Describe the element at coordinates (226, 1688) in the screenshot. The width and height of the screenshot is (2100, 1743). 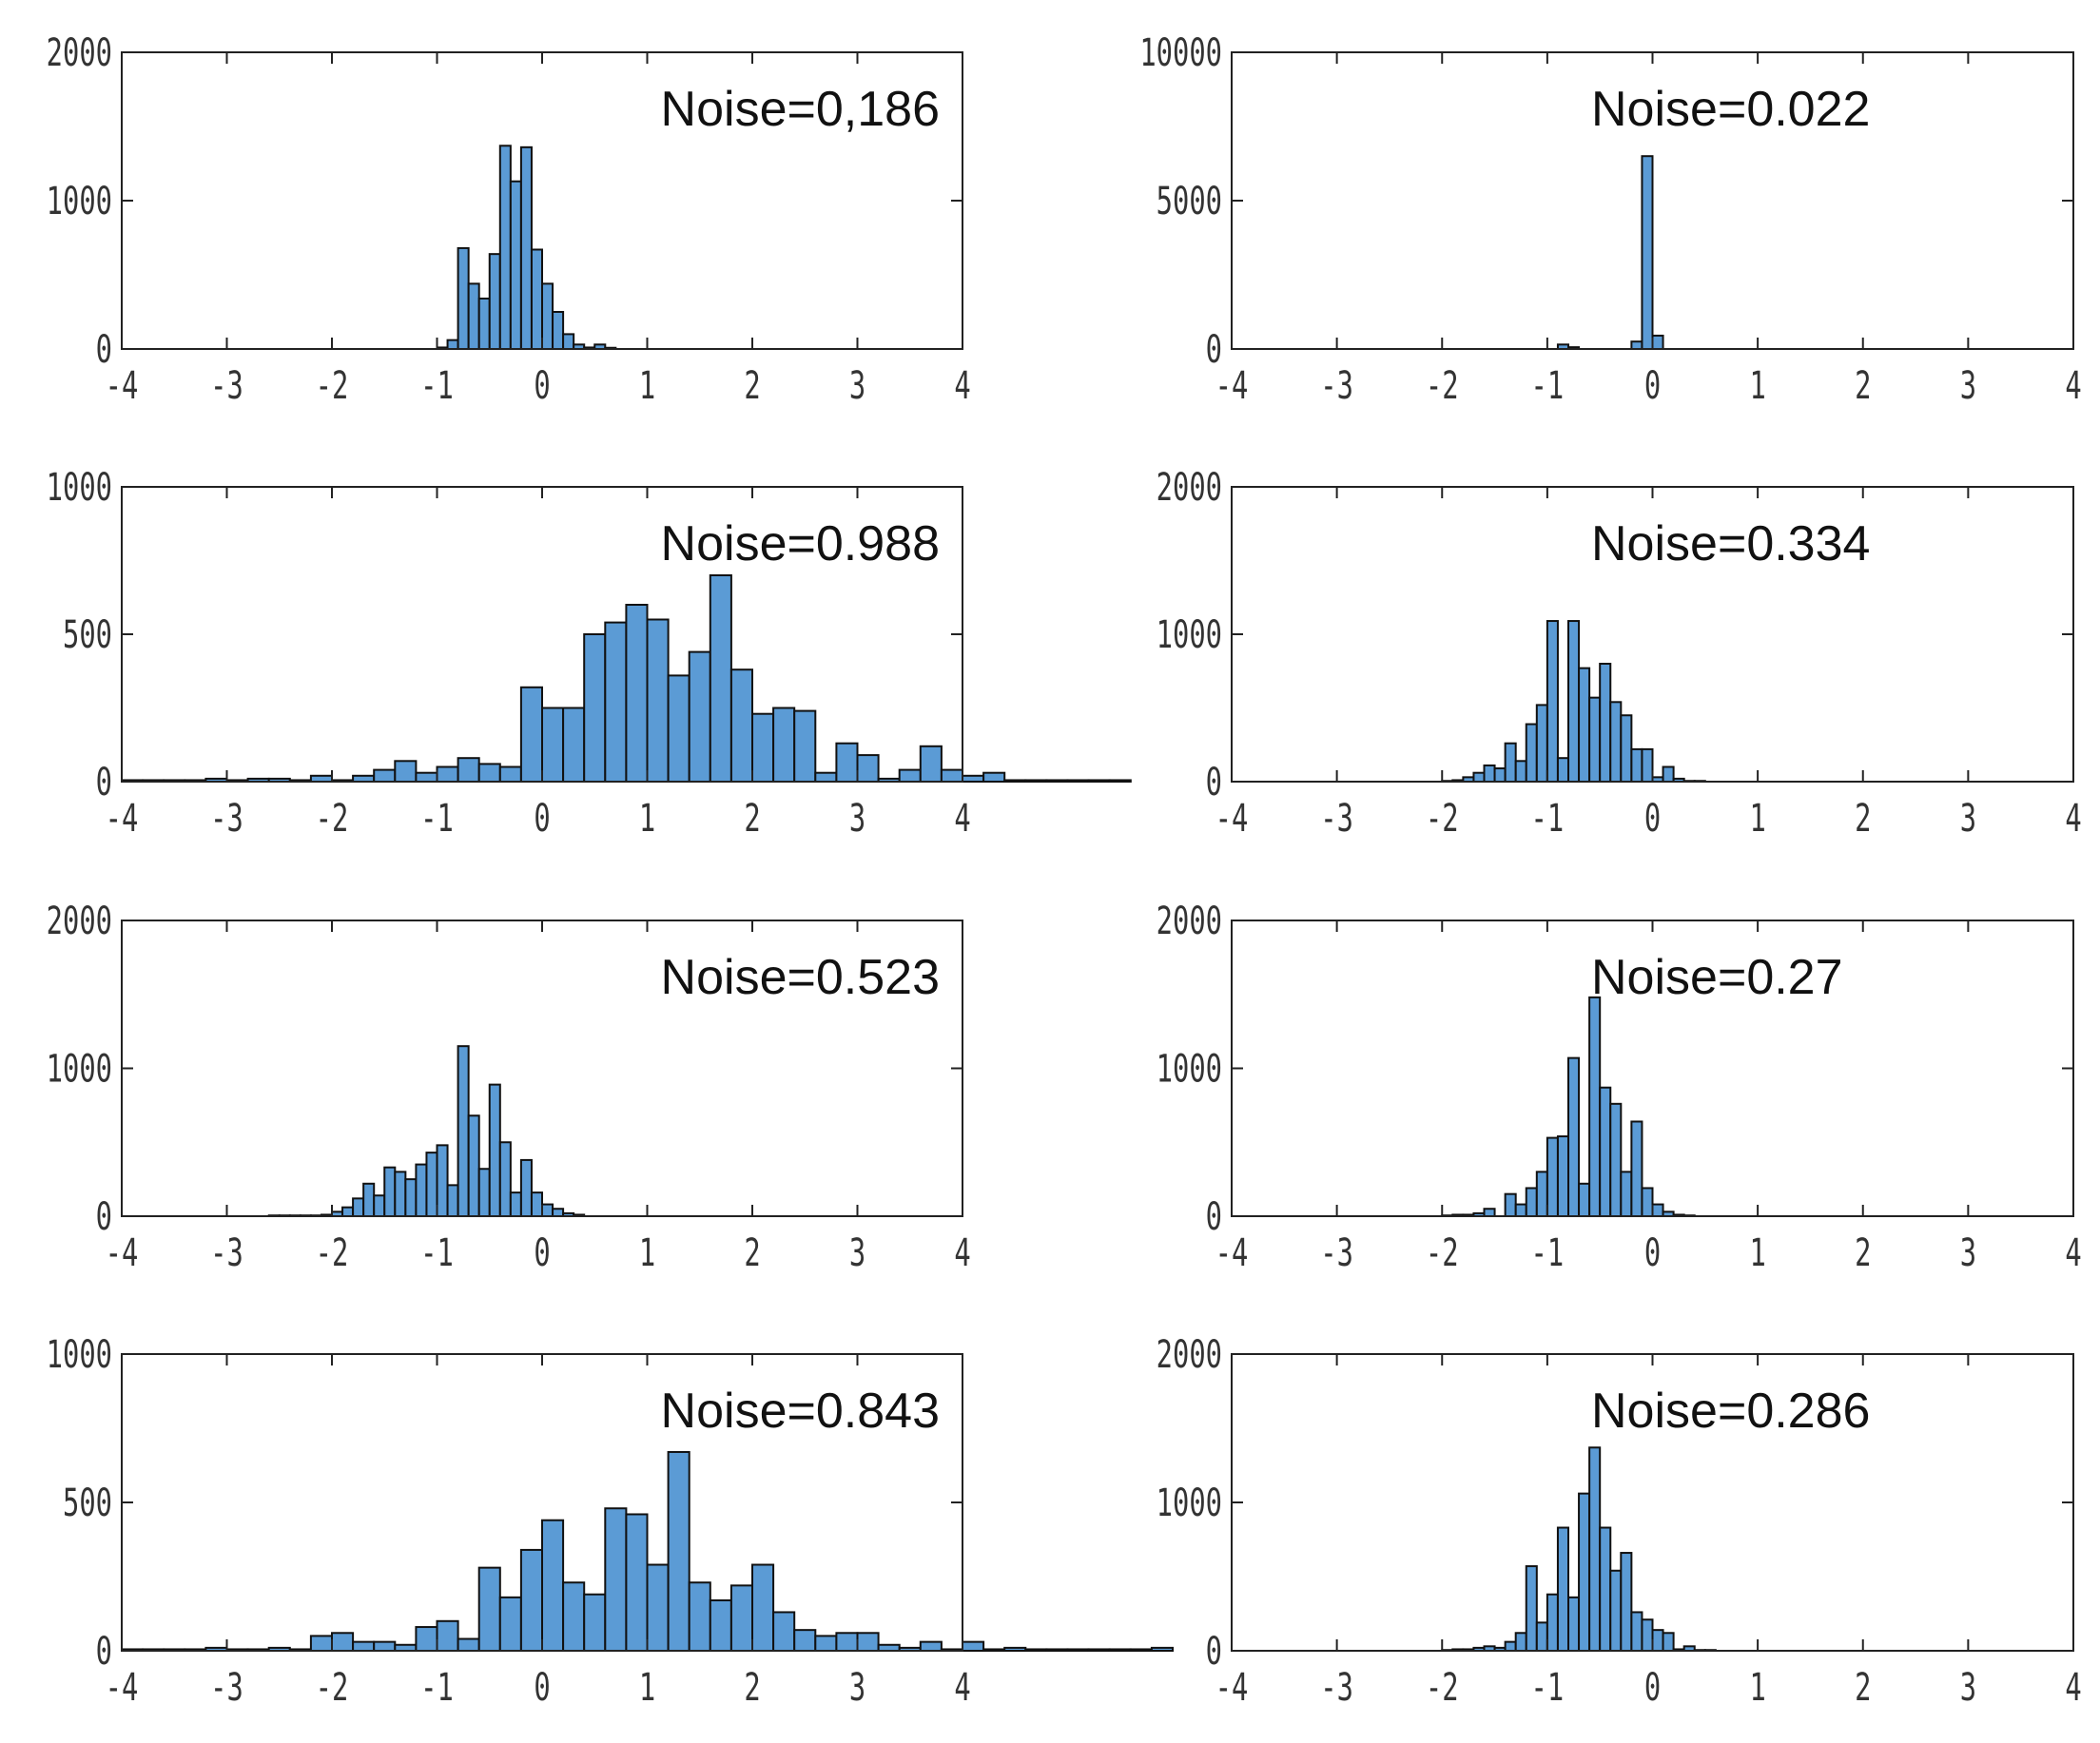
I see `x-tick-label: -3` at that location.